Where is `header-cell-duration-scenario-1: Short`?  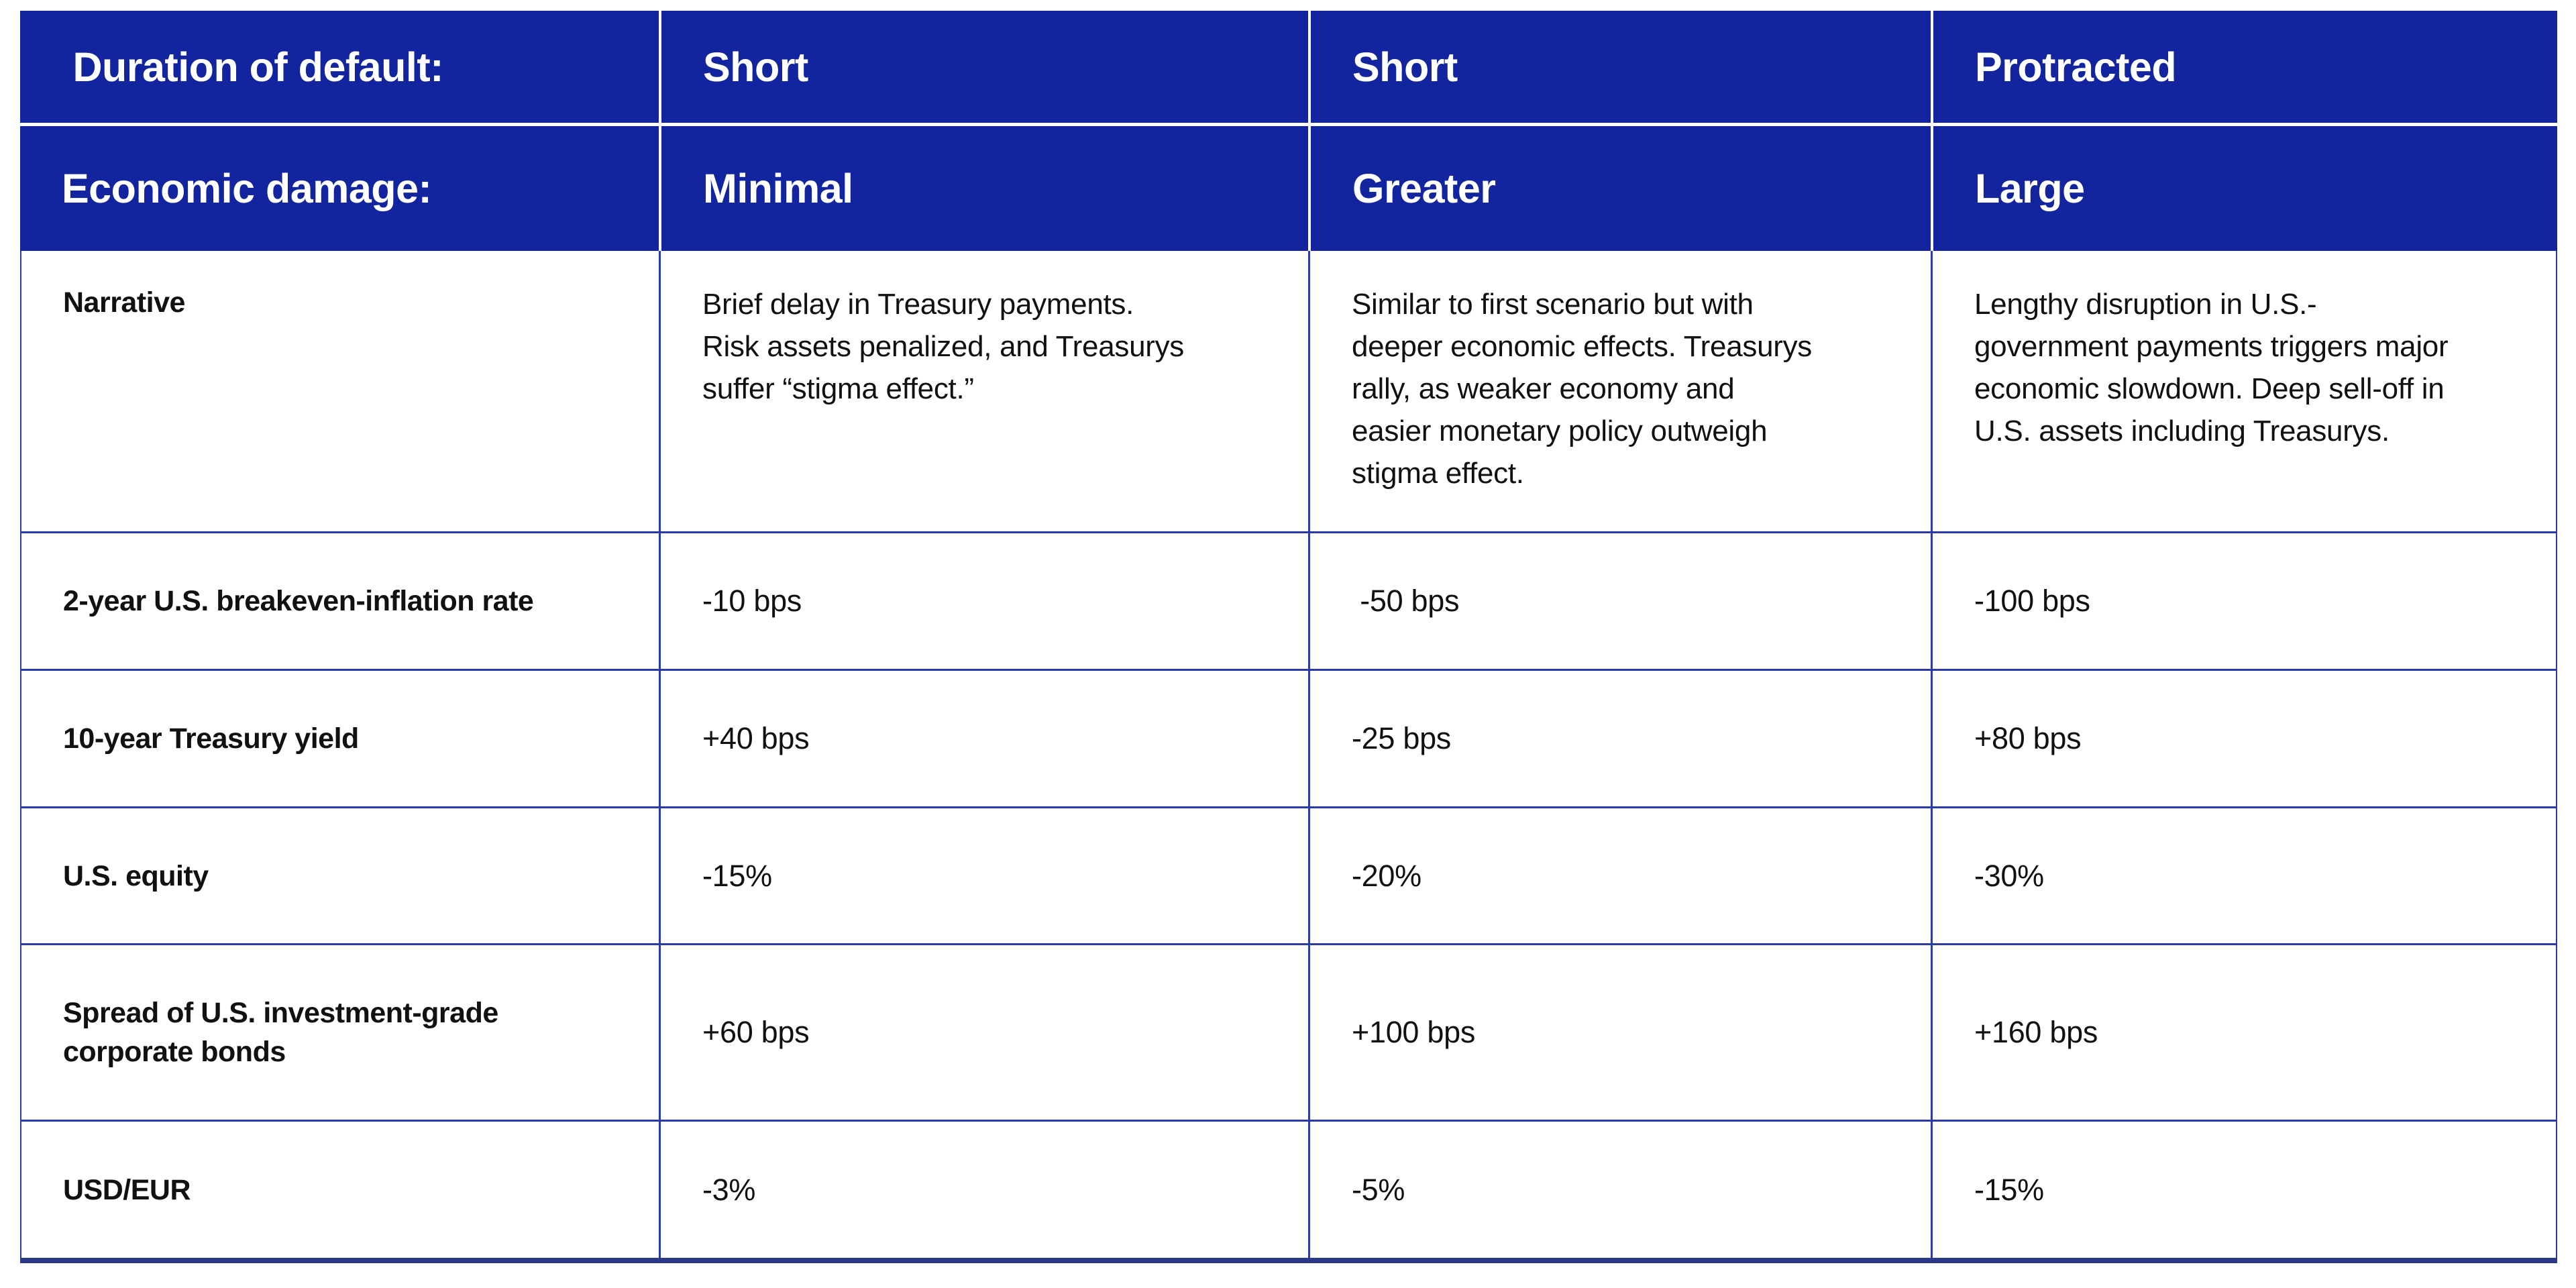 header-cell-duration-scenario-1: Short is located at coordinates (983, 67).